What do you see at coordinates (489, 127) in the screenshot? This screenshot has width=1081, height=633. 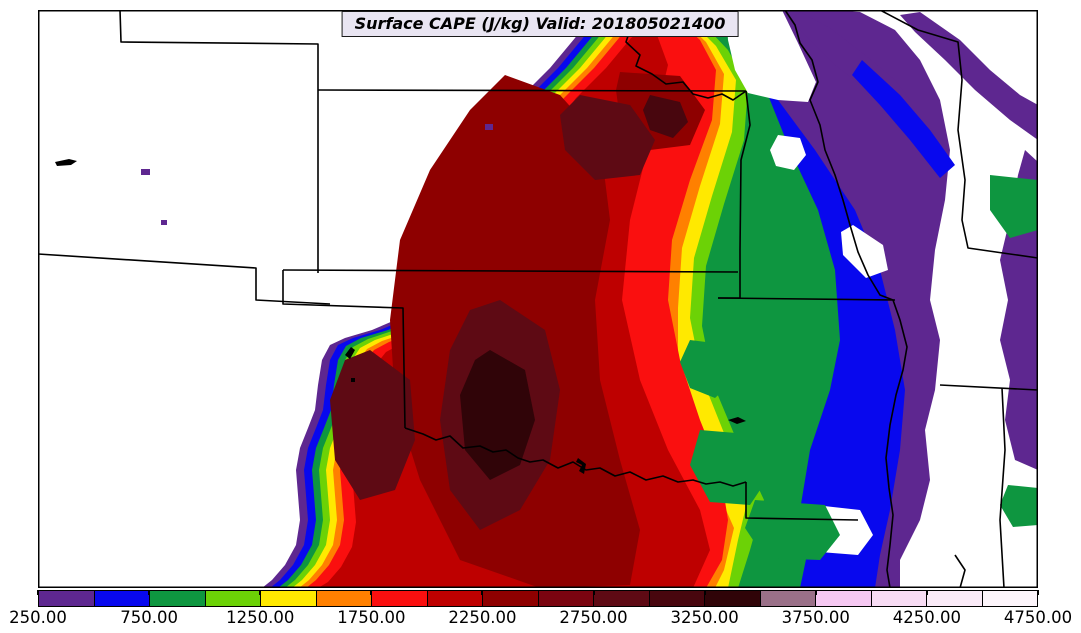 I see `purple-speck-fringe` at bounding box center [489, 127].